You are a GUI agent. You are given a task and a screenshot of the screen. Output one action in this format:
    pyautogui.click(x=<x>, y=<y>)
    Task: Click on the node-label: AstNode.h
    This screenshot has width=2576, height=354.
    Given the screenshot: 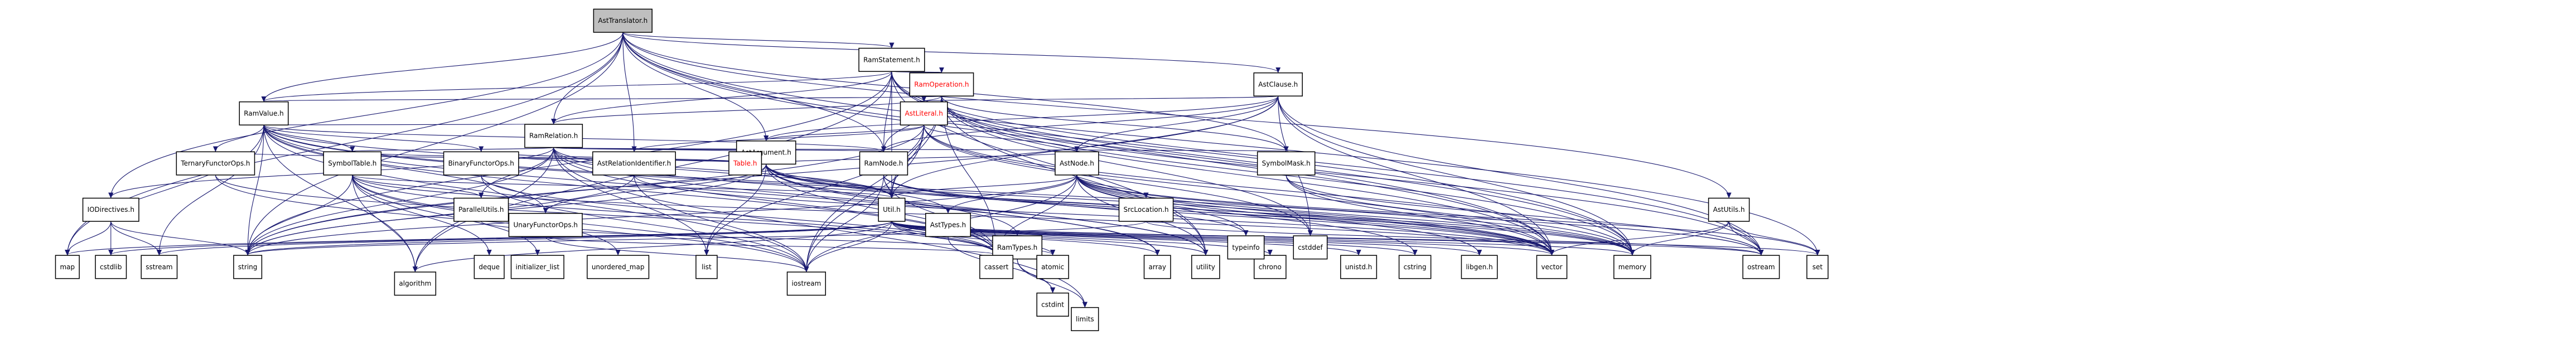 What is the action you would take?
    pyautogui.click(x=1077, y=163)
    